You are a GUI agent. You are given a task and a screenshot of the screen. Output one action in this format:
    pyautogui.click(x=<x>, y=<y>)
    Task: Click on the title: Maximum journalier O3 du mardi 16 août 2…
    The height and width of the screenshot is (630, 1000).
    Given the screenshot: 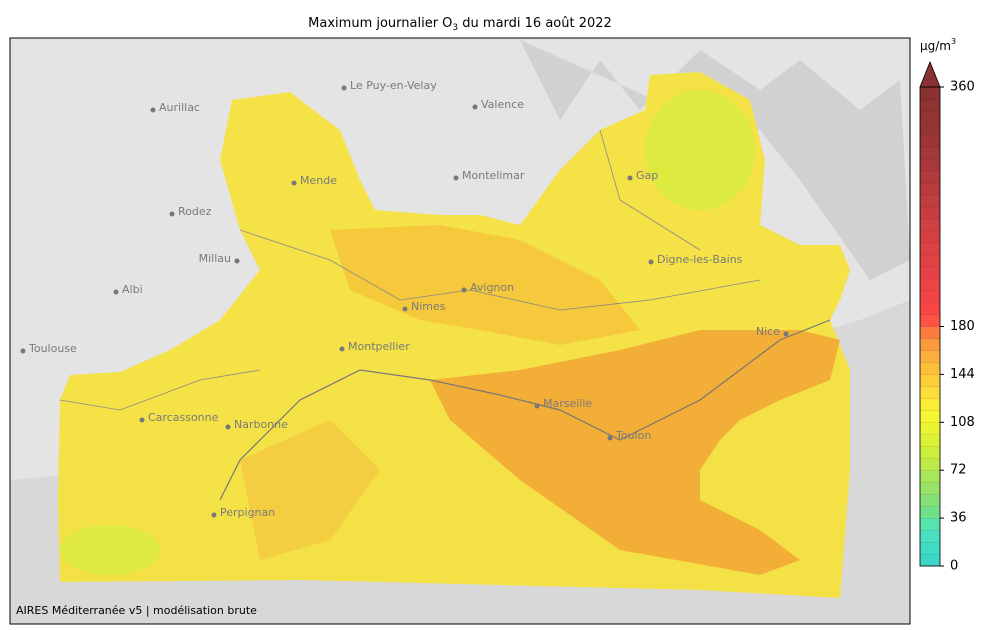 What is the action you would take?
    pyautogui.click(x=460, y=24)
    